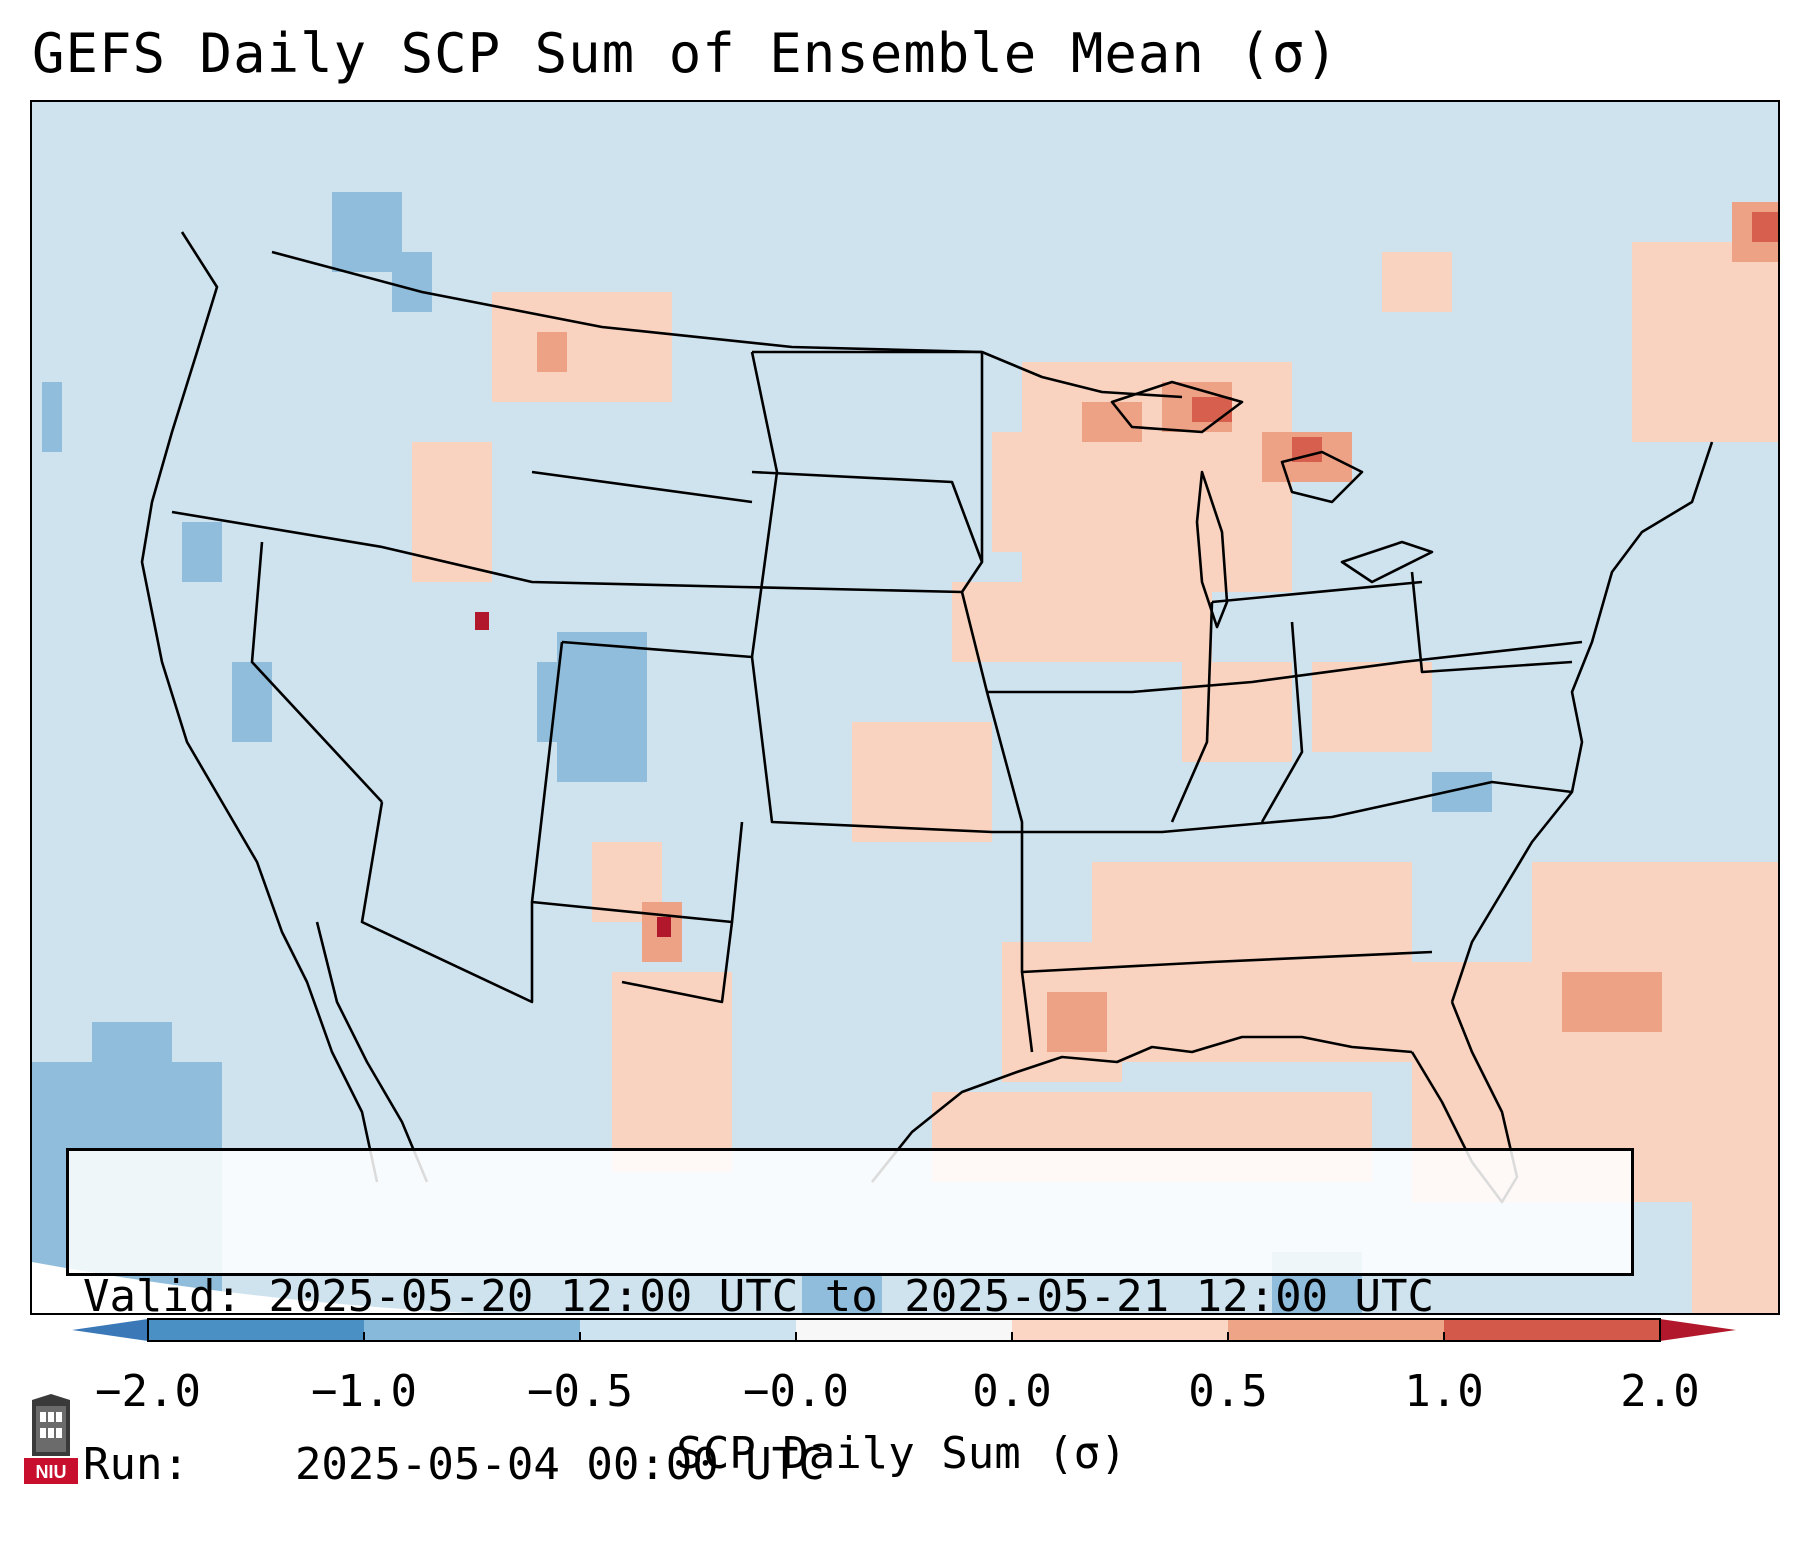  I want to click on colorbar-under-arrow, so click(110, 1330).